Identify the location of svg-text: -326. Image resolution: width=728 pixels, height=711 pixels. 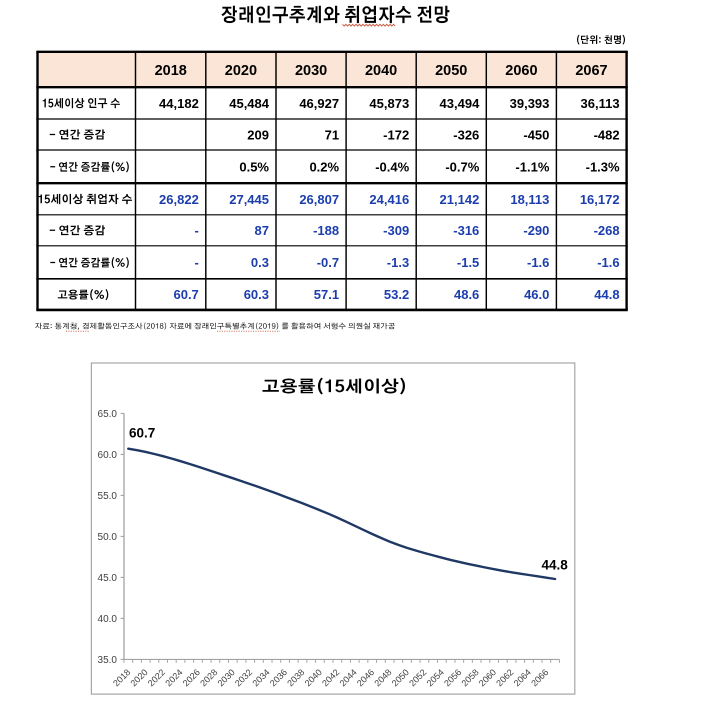
(466, 134).